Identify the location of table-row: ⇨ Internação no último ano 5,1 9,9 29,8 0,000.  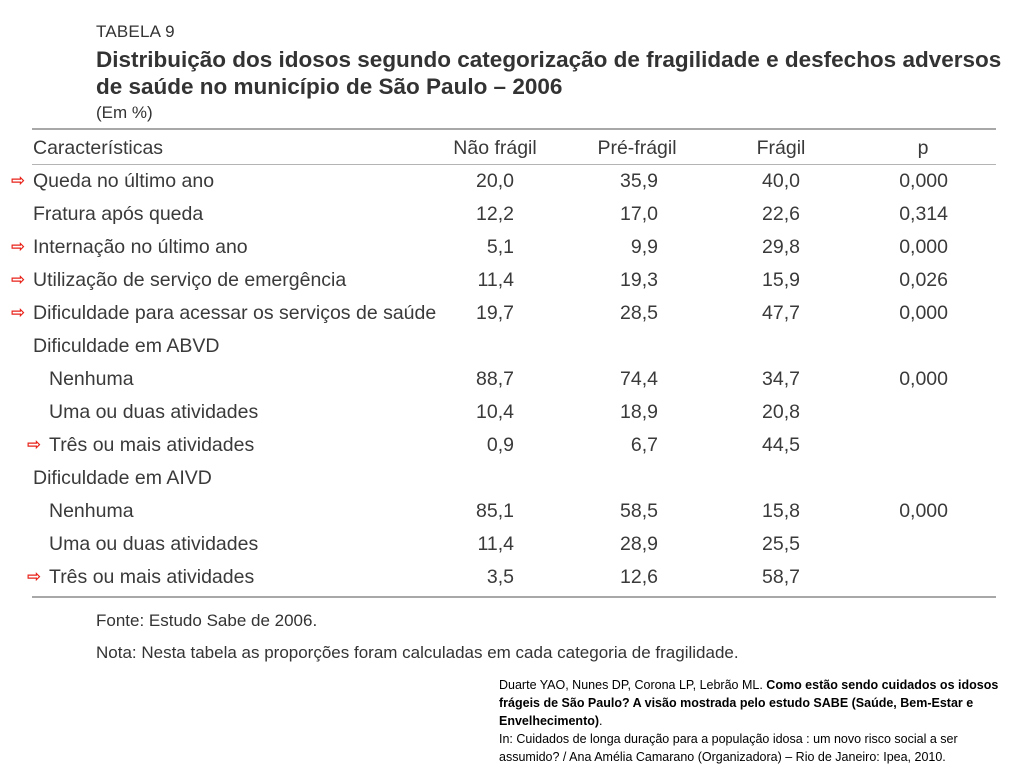
(512, 247).